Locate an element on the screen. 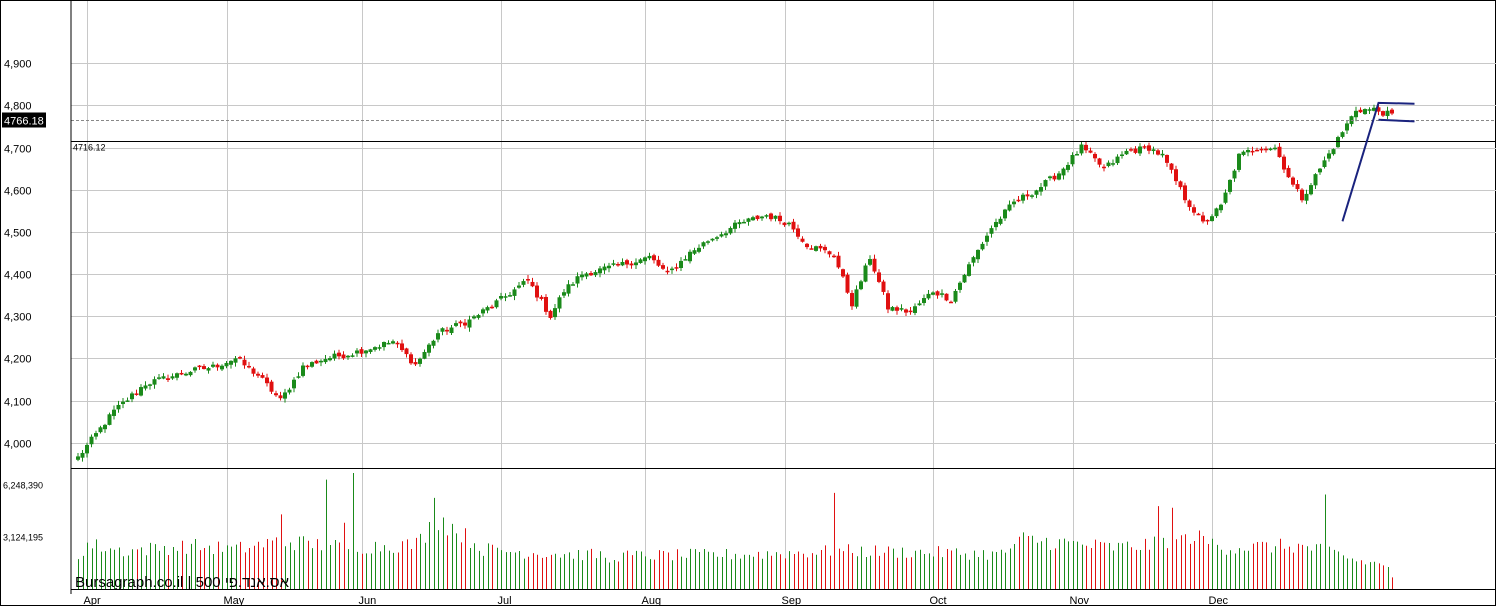  y-tick-label: 4,700 is located at coordinates (18, 150).